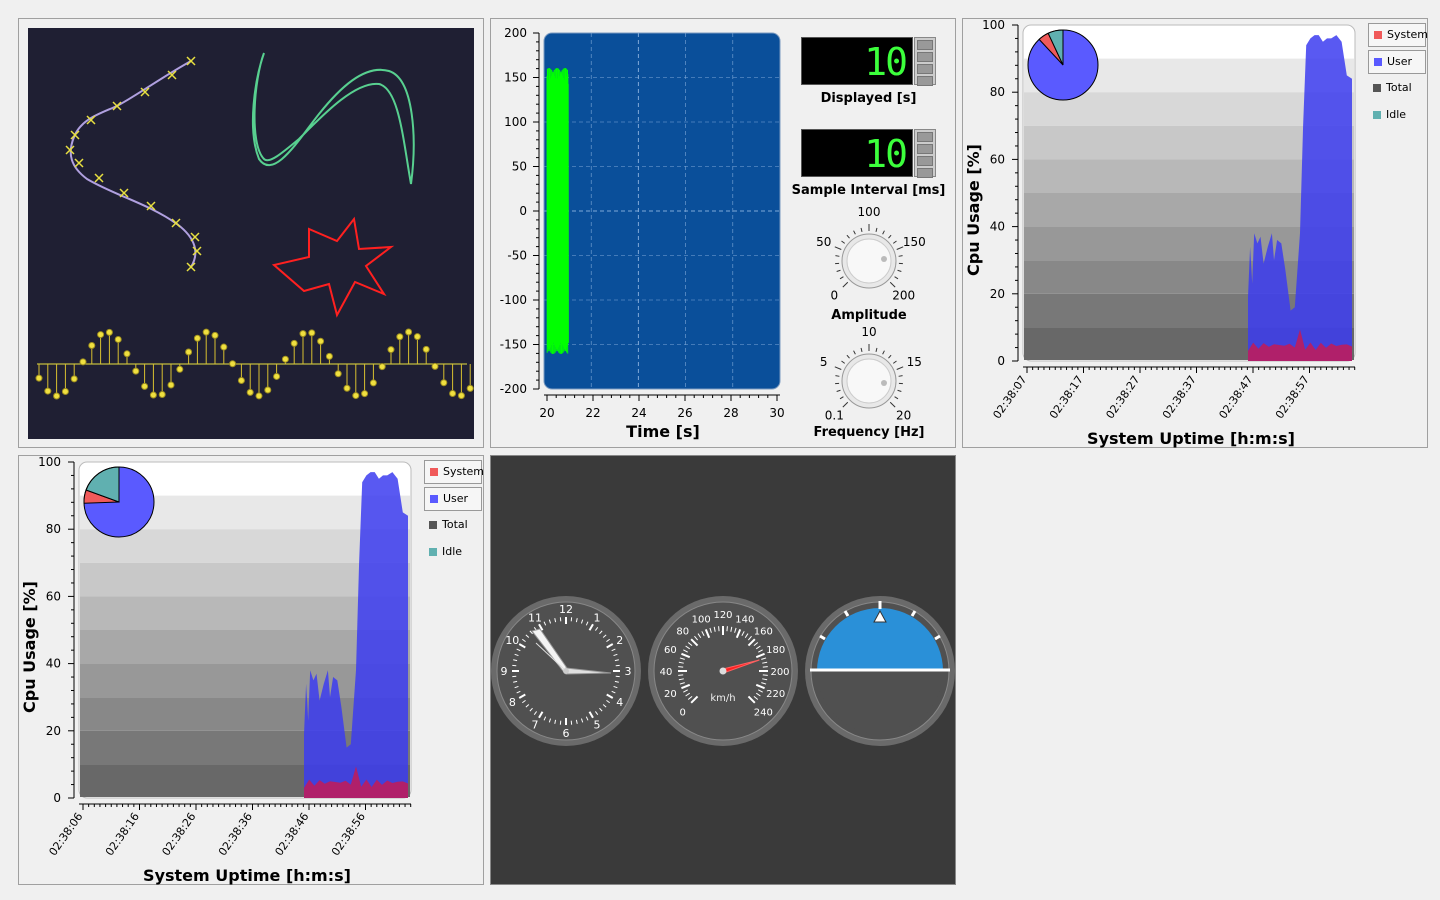  I want to click on scope-y-tick-label: 150, so click(515, 78).